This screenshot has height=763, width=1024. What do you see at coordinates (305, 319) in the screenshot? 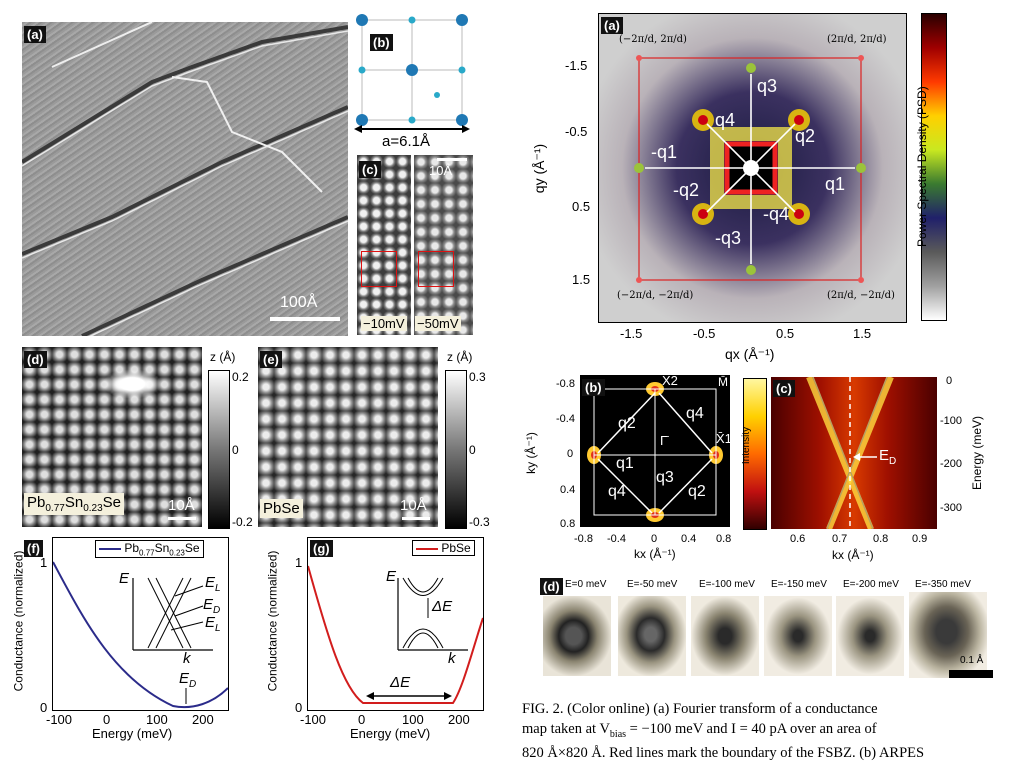
I see `scale-bar` at bounding box center [305, 319].